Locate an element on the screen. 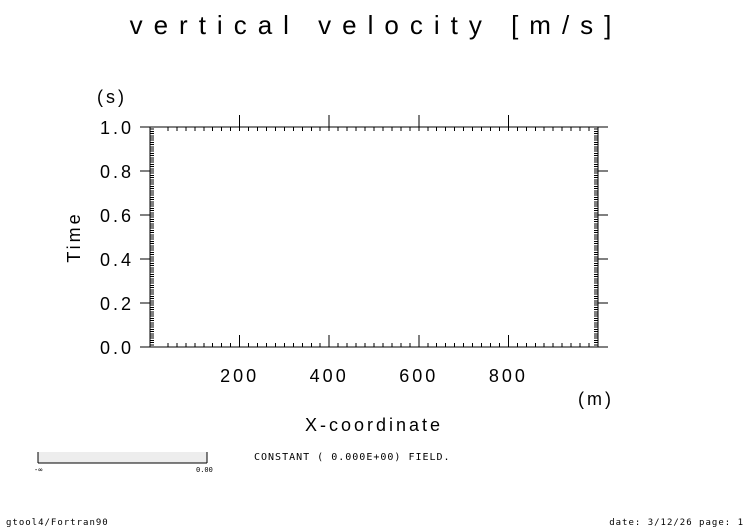 This screenshot has width=752, height=532. x-tick-label: 600 is located at coordinates (418, 376).